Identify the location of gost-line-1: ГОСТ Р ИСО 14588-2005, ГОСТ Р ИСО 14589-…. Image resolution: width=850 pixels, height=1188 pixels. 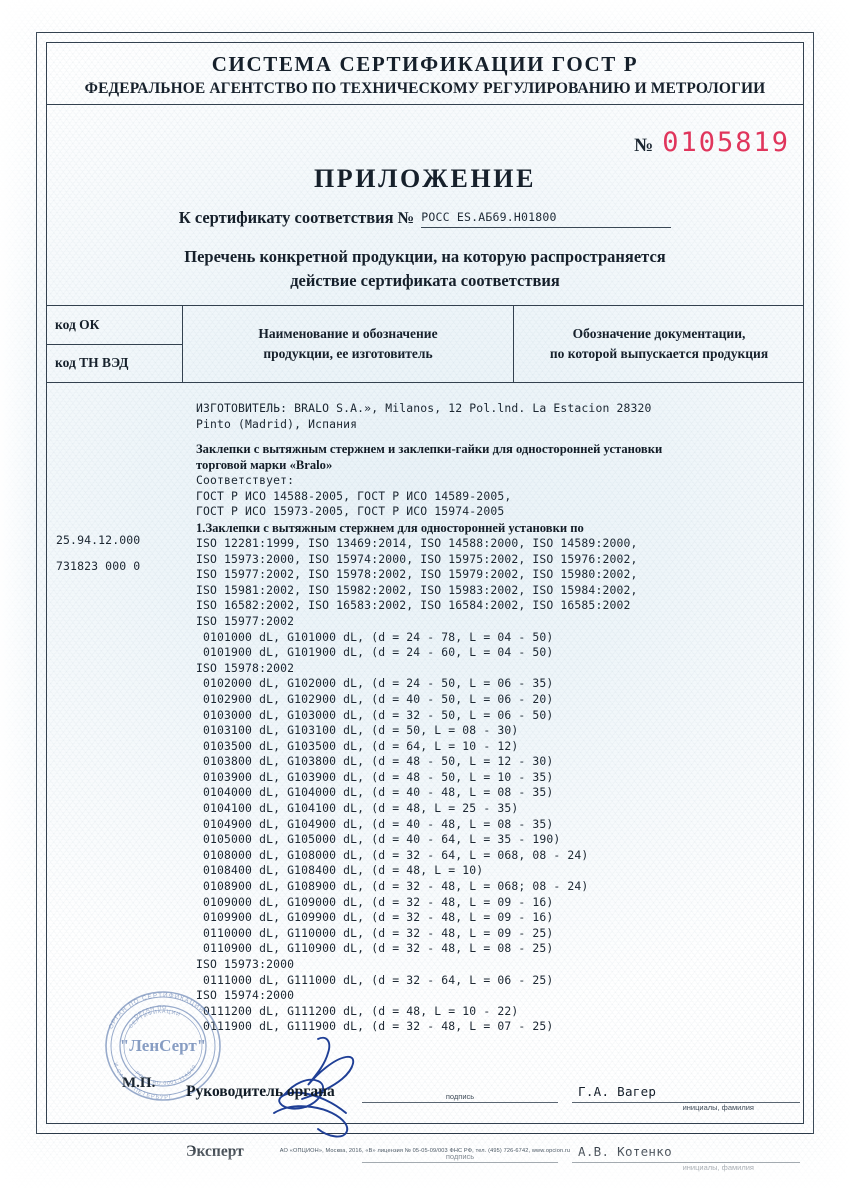
(354, 495).